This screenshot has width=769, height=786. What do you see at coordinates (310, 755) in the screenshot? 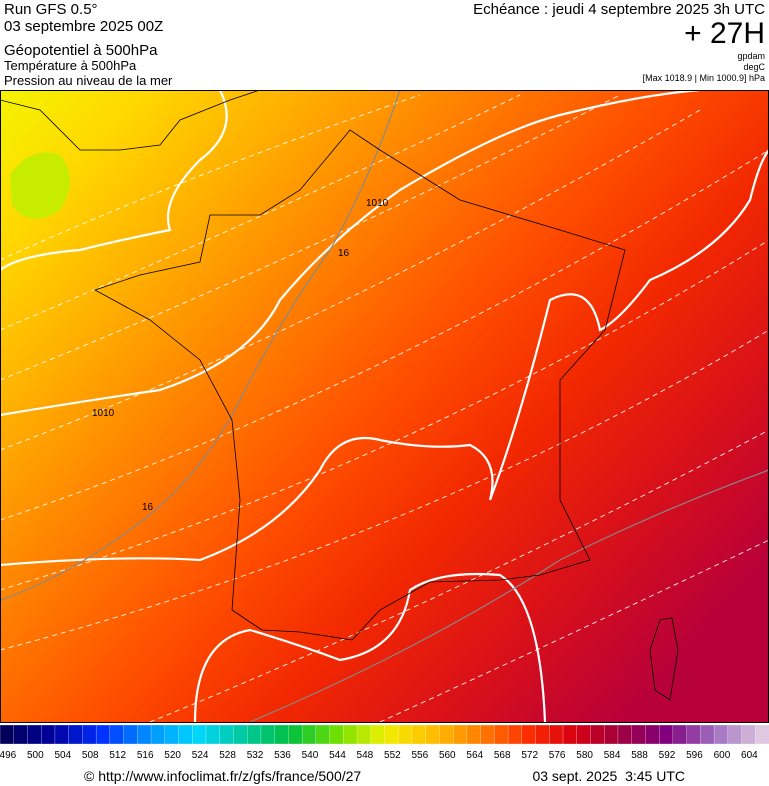
I see `colorbar-label: 540` at bounding box center [310, 755].